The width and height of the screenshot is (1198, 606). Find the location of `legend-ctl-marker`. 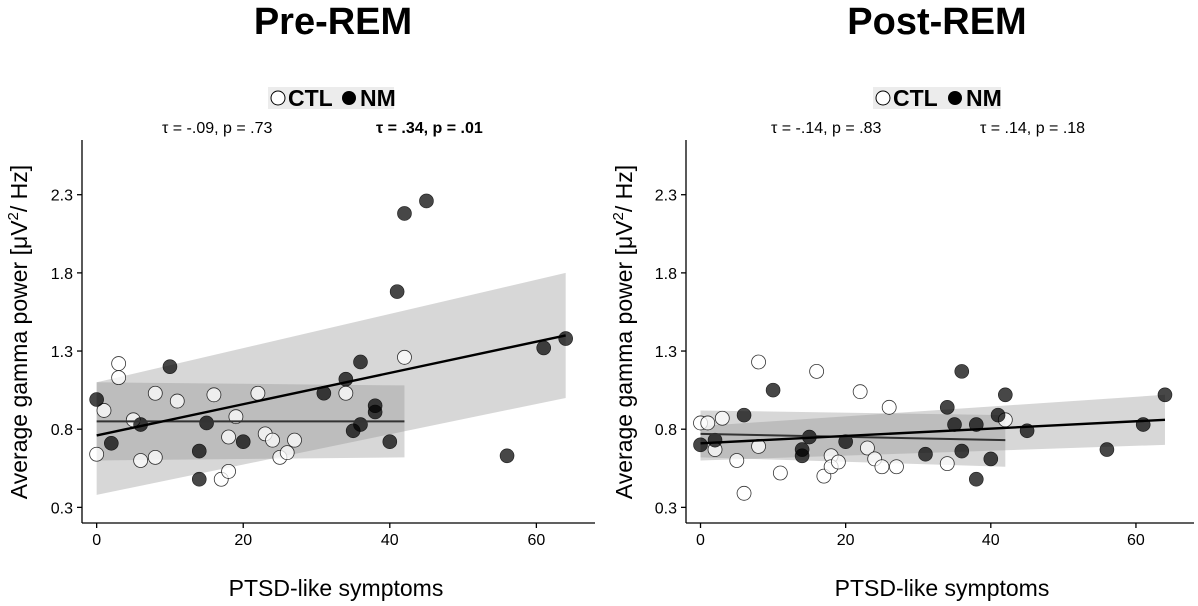

legend-ctl-marker is located at coordinates (883, 98).